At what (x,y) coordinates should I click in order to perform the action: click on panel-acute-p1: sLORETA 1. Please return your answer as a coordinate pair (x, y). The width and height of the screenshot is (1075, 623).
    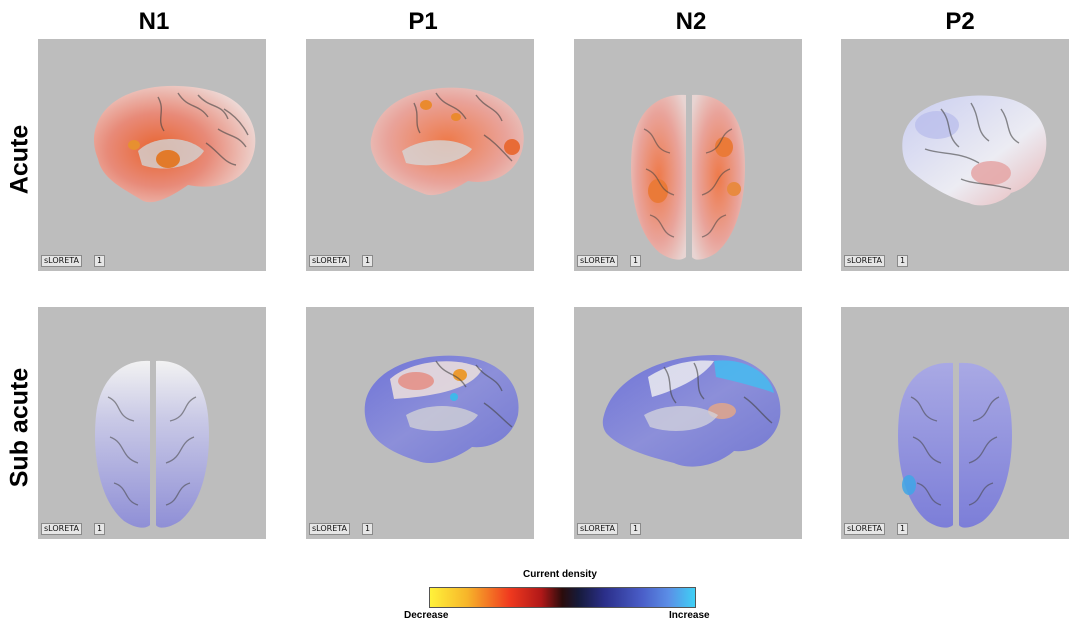
    Looking at the image, I should click on (420, 155).